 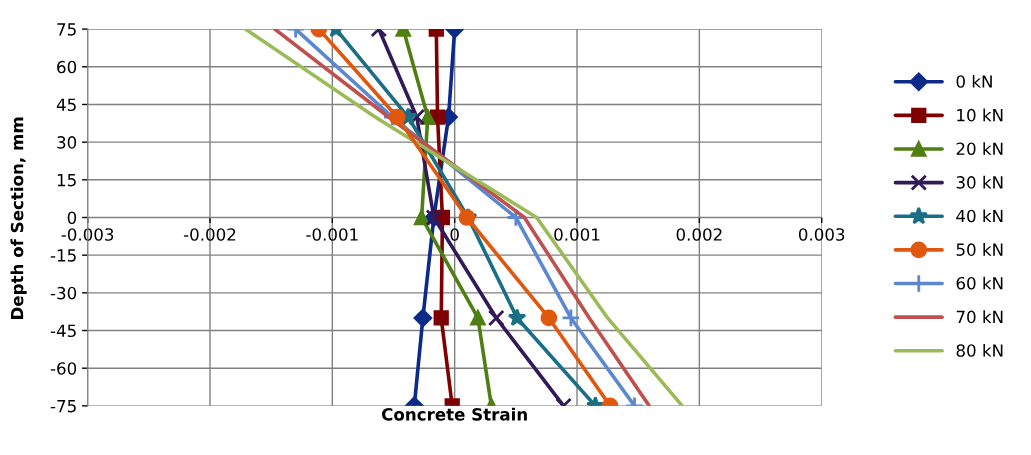 I want to click on y-tick-label: -30, so click(x=63, y=293).